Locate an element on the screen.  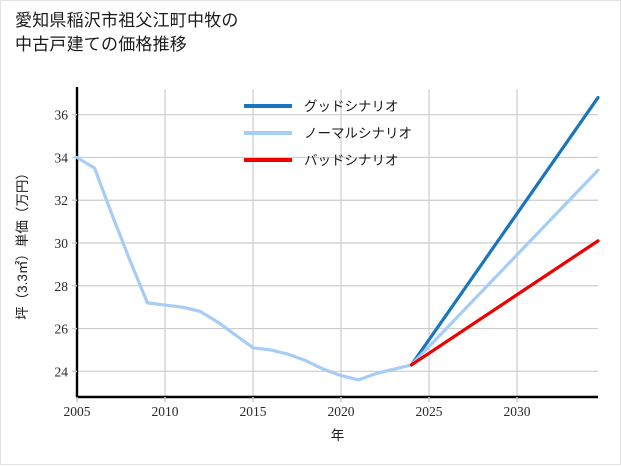
x-tick-label: 2020 is located at coordinates (341, 411).